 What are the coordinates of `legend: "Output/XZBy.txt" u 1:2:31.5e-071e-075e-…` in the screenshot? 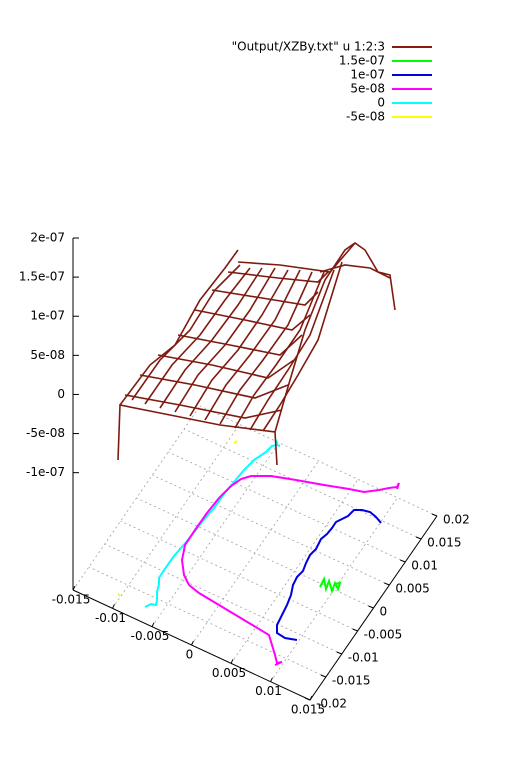 It's located at (332, 82).